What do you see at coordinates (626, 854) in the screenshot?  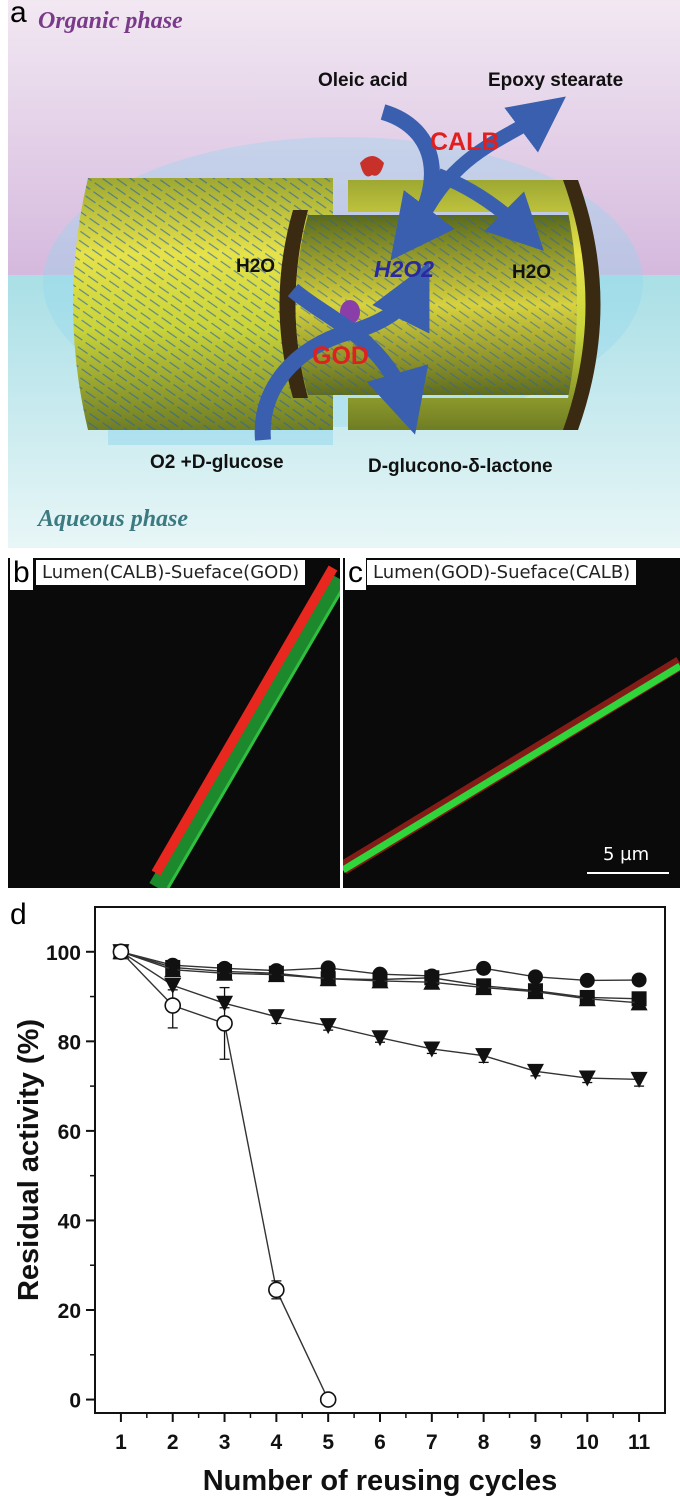 I see `scale-bar-label: 5 µm` at bounding box center [626, 854].